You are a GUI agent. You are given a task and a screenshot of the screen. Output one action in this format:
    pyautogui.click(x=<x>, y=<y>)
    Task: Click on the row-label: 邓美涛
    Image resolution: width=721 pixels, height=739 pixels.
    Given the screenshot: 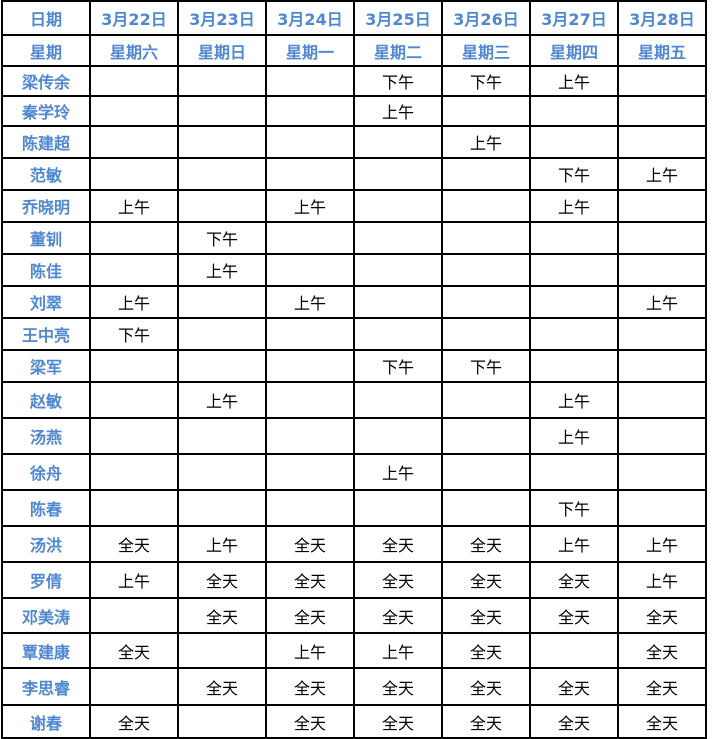 What is the action you would take?
    pyautogui.click(x=46, y=615)
    